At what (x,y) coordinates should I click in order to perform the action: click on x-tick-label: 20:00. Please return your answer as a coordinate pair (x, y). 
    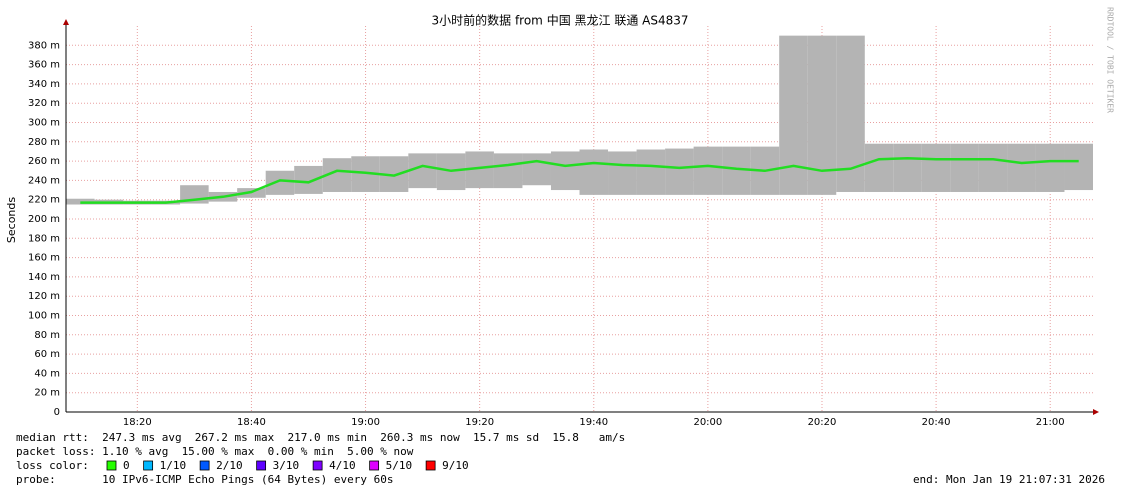
    Looking at the image, I should click on (707, 422).